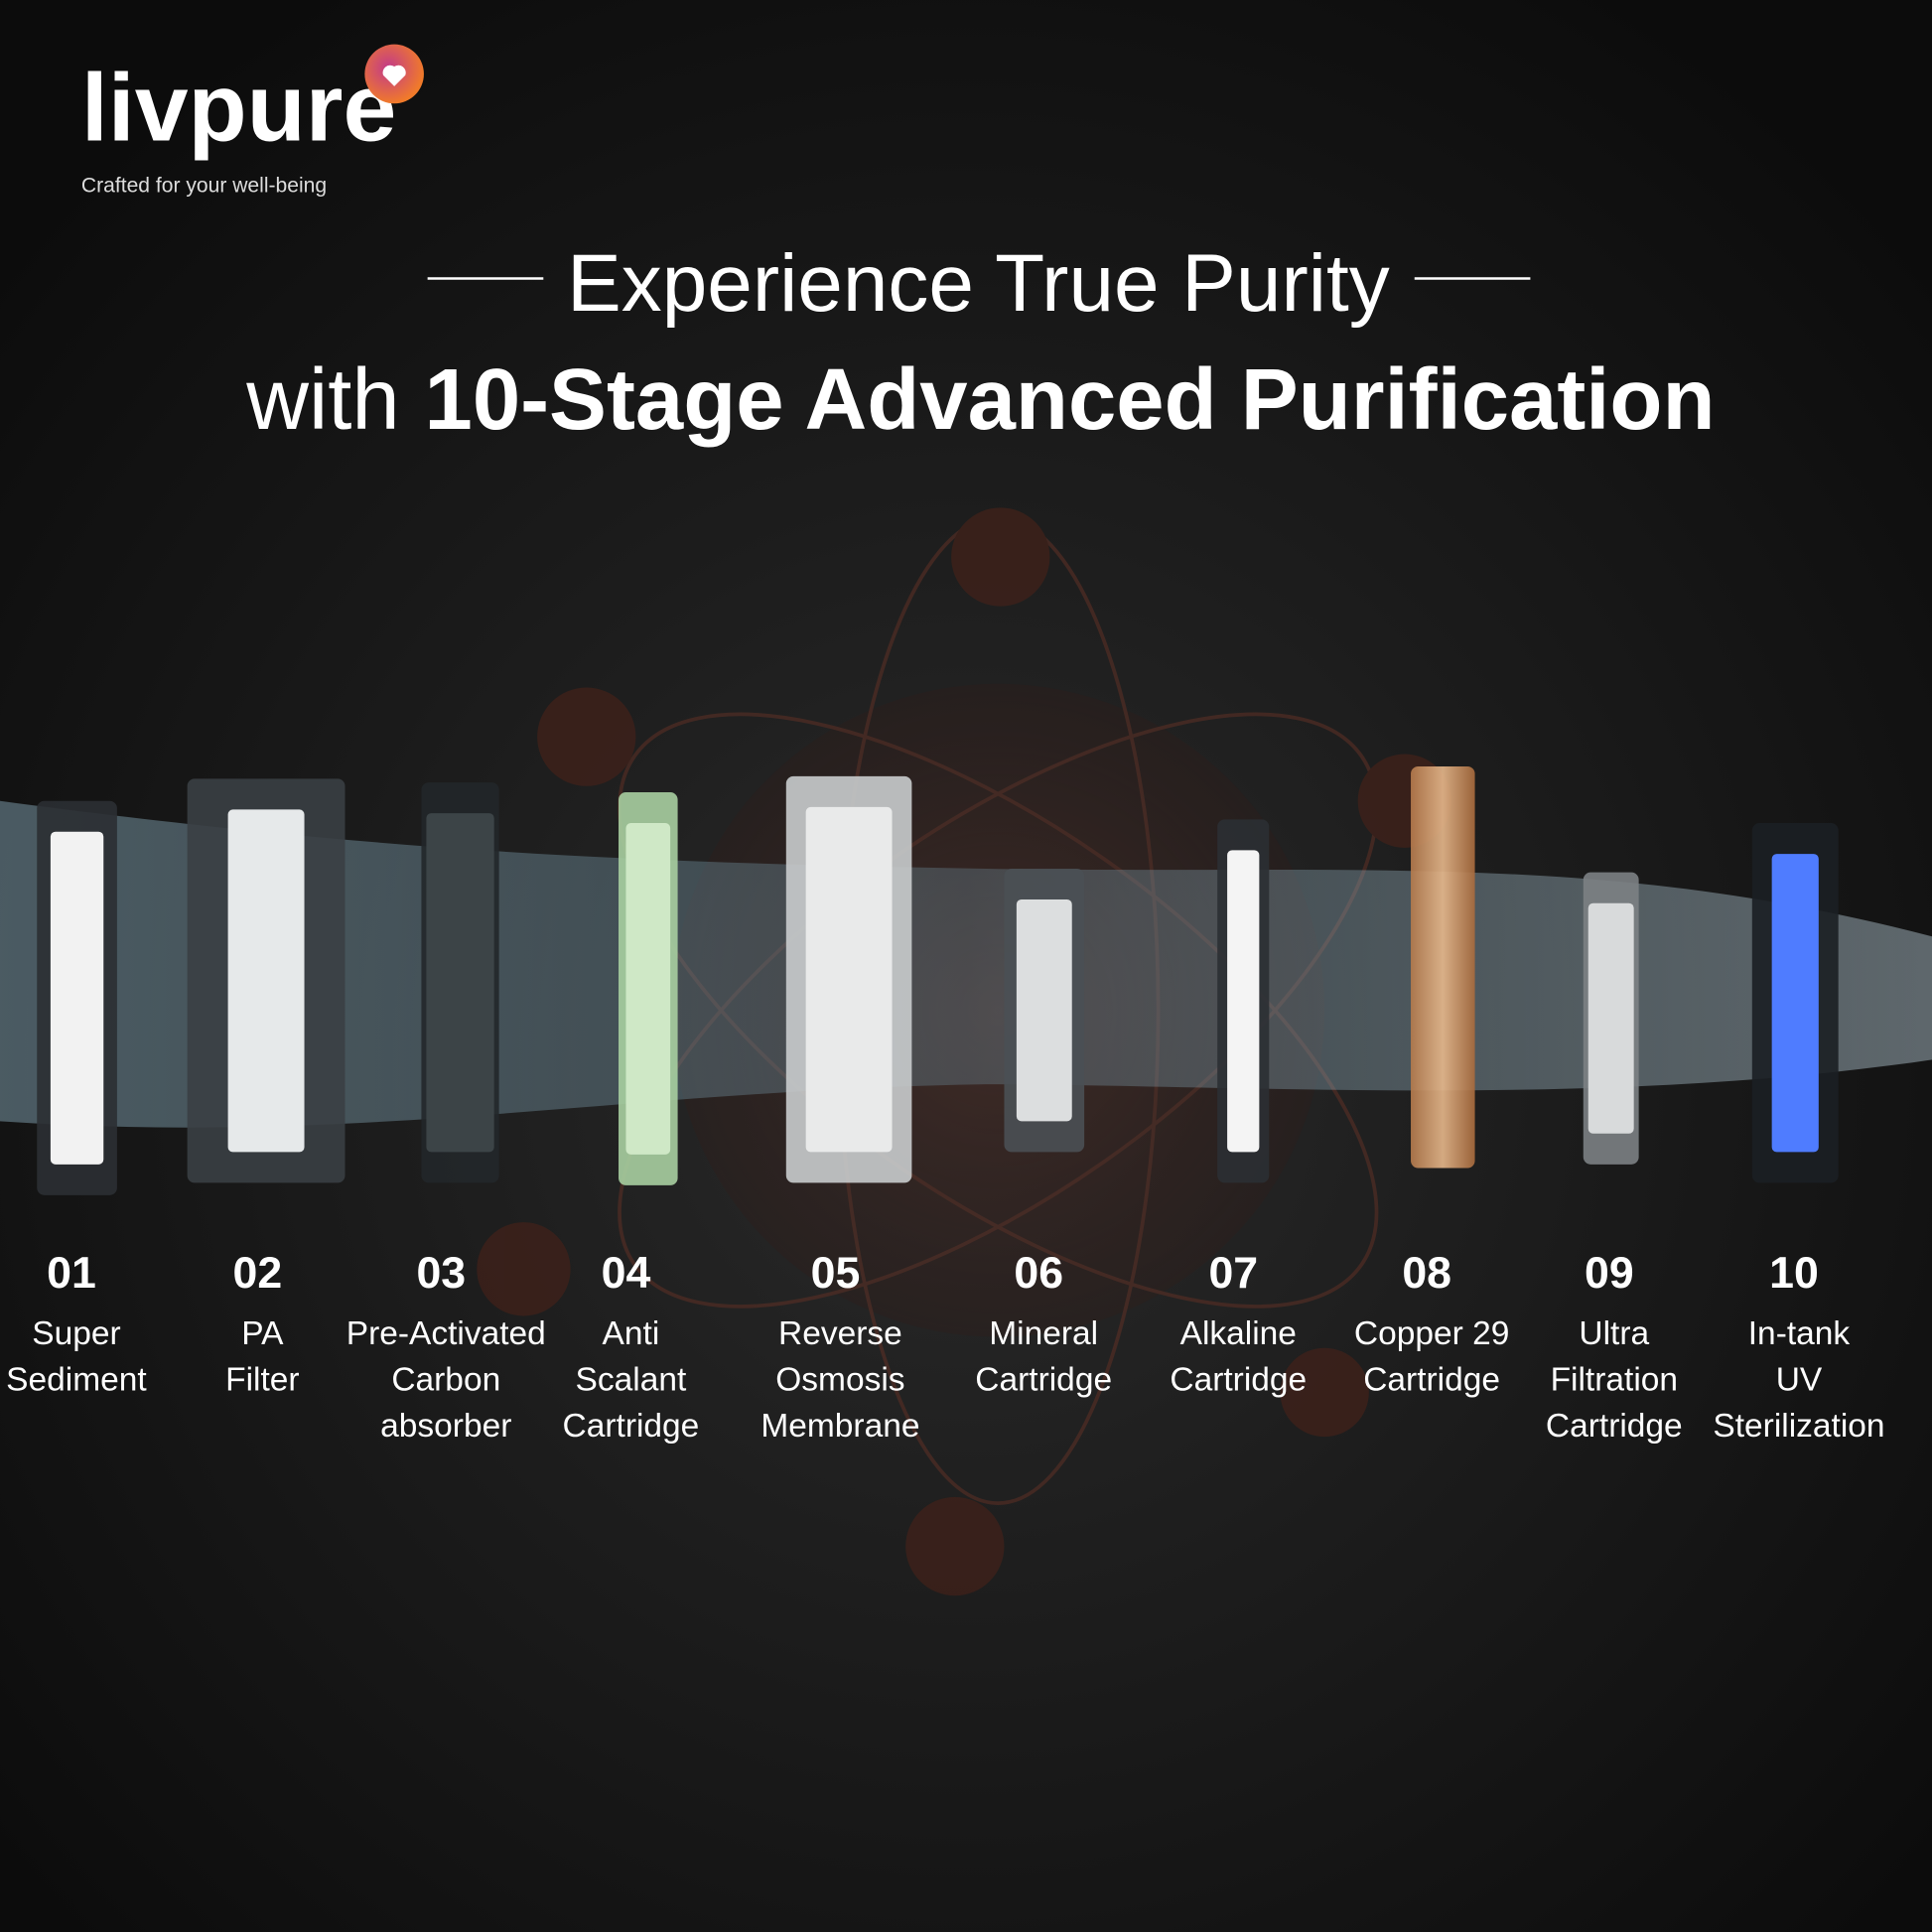  Describe the element at coordinates (631, 1334) in the screenshot. I see `stage-label: Anti` at that location.